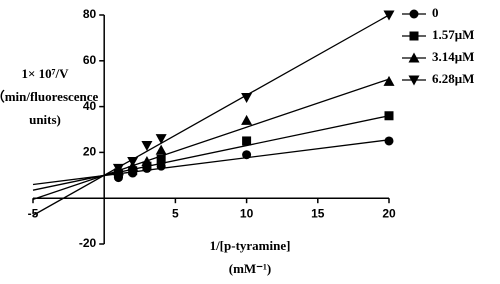 Image resolution: width=500 pixels, height=284 pixels. I want to click on y-tick-label: 40, so click(90, 106).